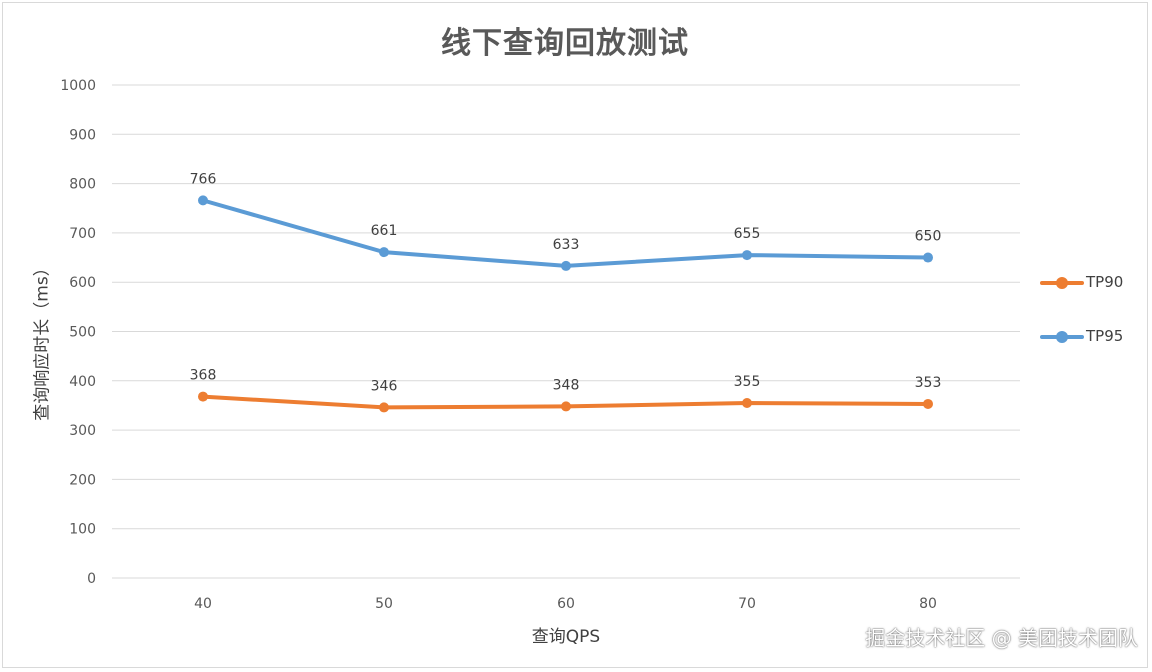 This screenshot has height=672, width=1152. Describe the element at coordinates (91, 579) in the screenshot. I see `y-tick-label: 0` at that location.